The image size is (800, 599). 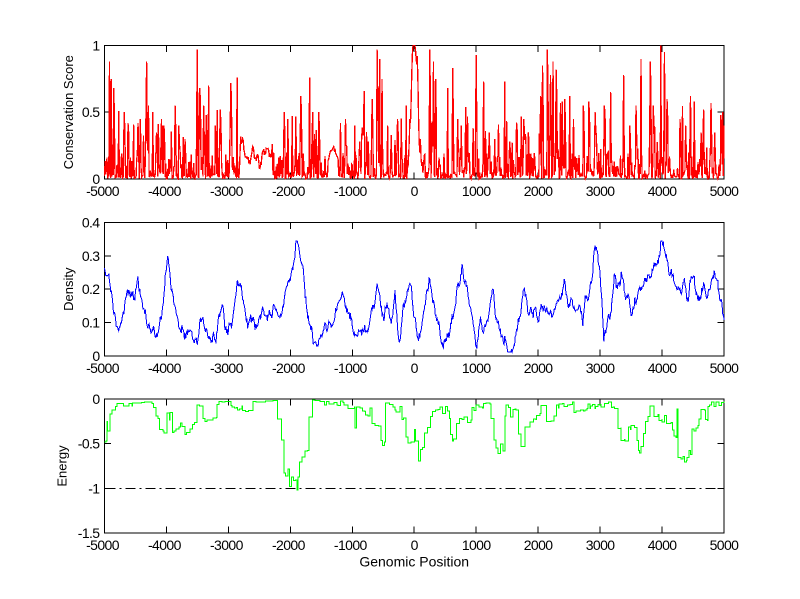 What do you see at coordinates (91, 112) in the screenshot?
I see `svg-text: 0.5` at bounding box center [91, 112].